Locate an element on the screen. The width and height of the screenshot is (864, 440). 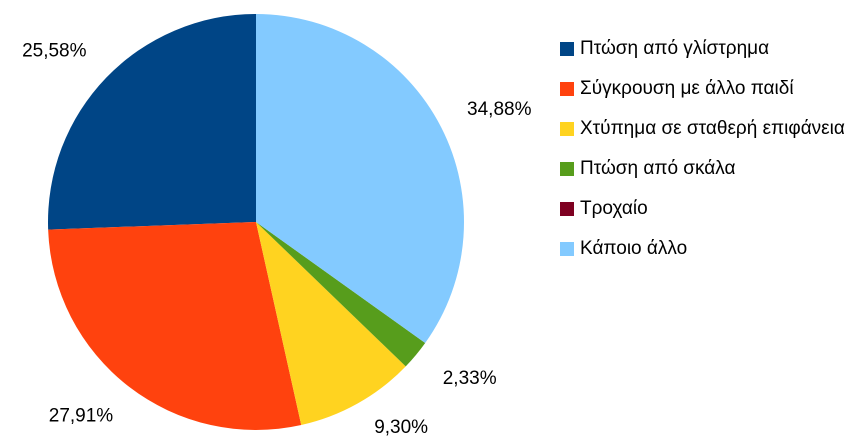
legend-item: Χτύπημα σε σταθερή επιφάνεια is located at coordinates (705, 129).